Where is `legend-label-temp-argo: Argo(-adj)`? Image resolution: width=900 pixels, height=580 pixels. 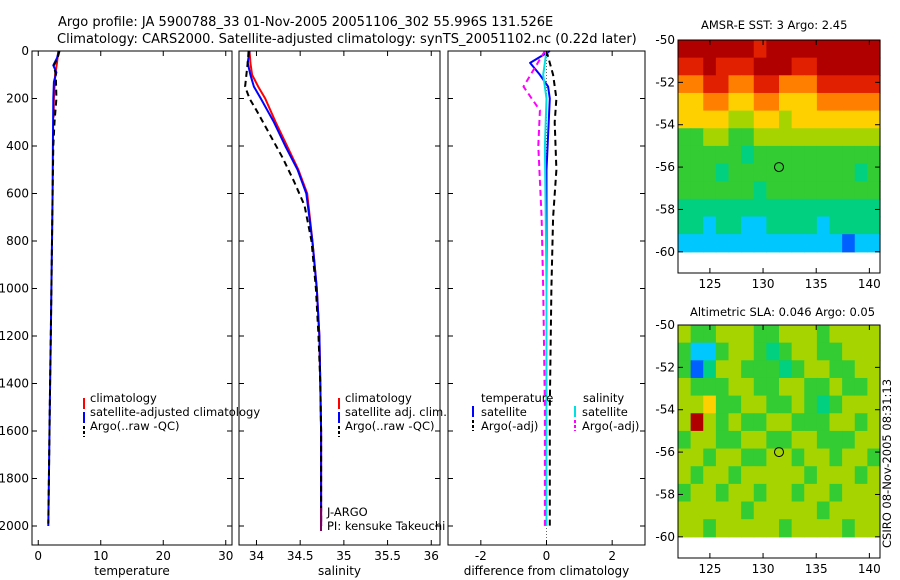 legend-label-temp-argo: Argo(-adj) is located at coordinates (509, 426).